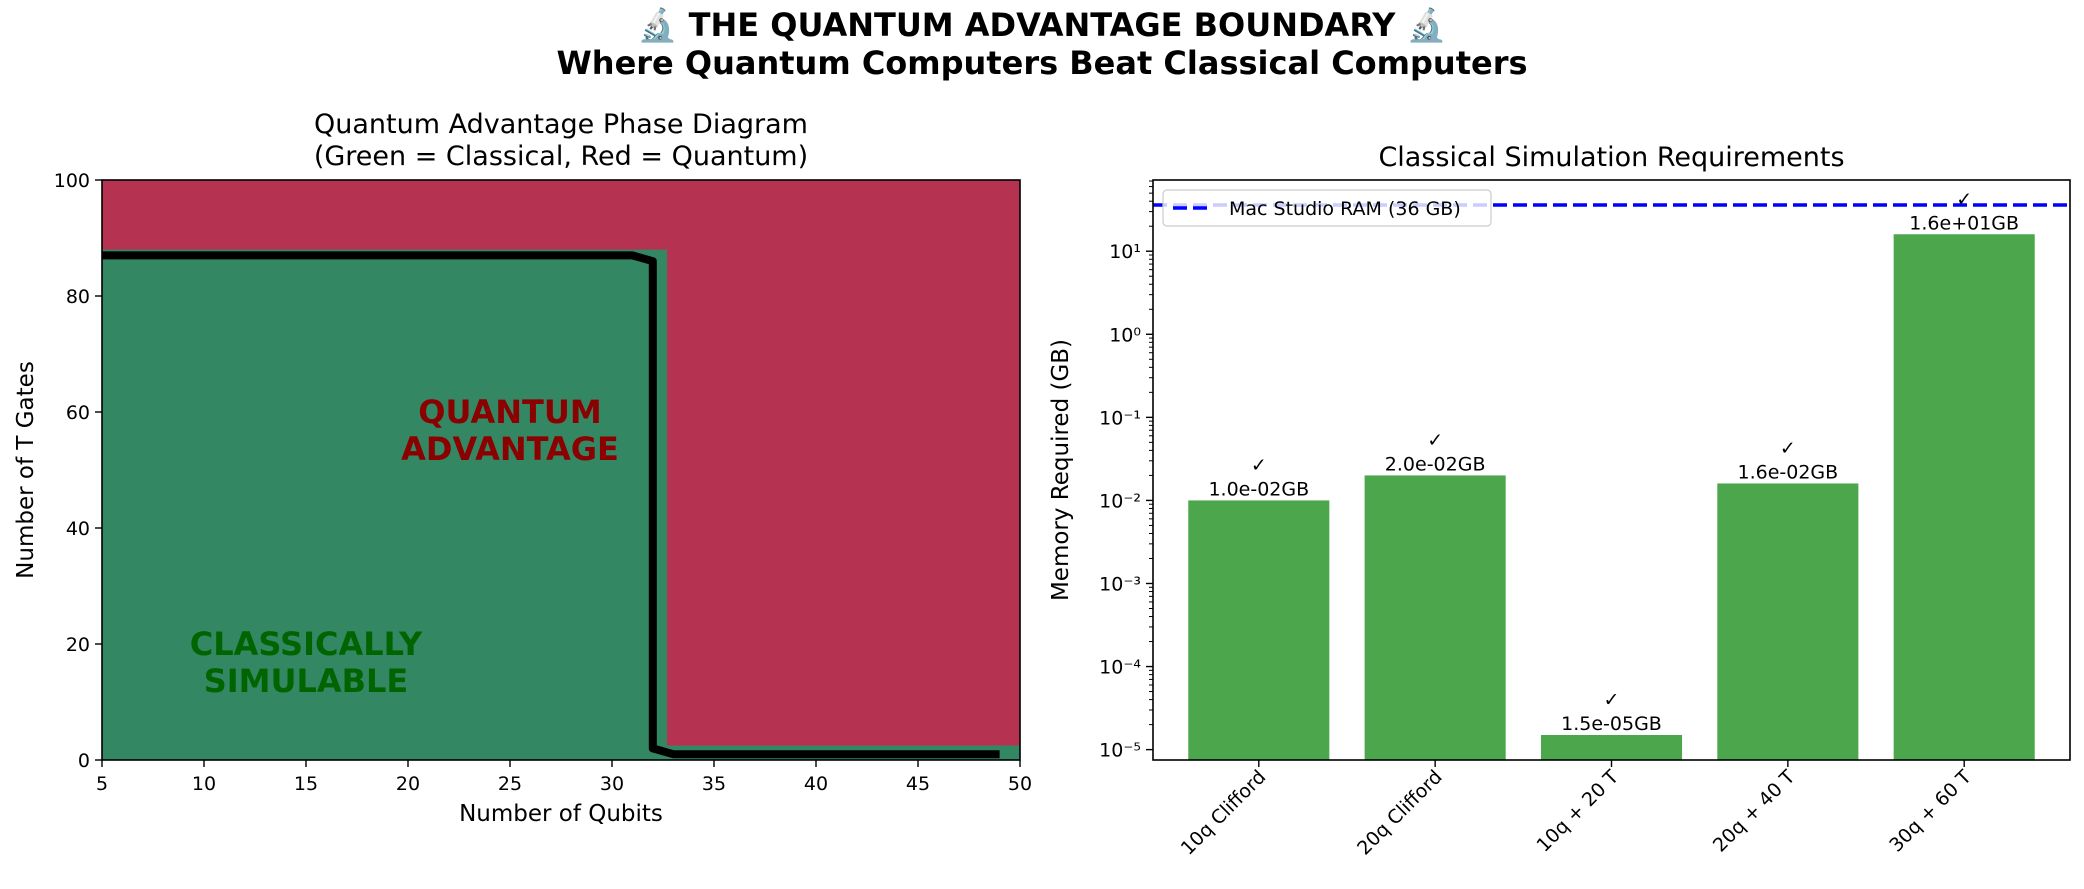  I want to click on y-tick-label: 10⁻¹, so click(1120, 418).